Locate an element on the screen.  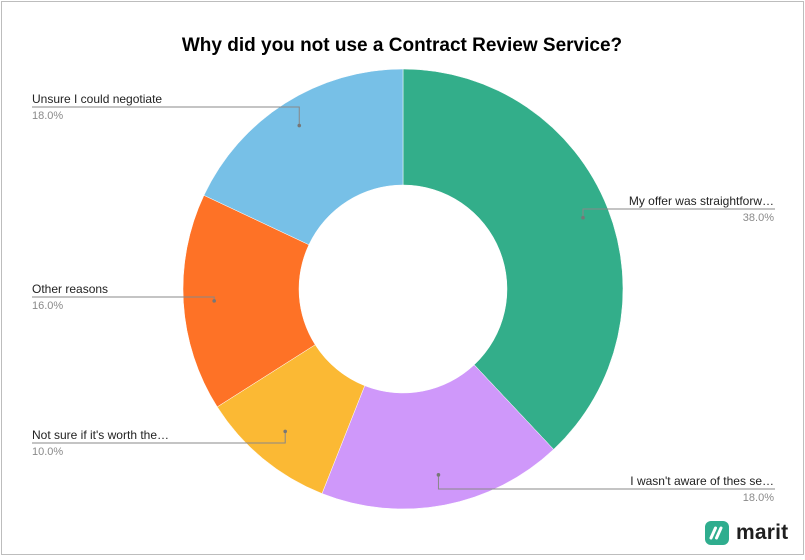
slice-value-2: 10.0% is located at coordinates (47, 452).